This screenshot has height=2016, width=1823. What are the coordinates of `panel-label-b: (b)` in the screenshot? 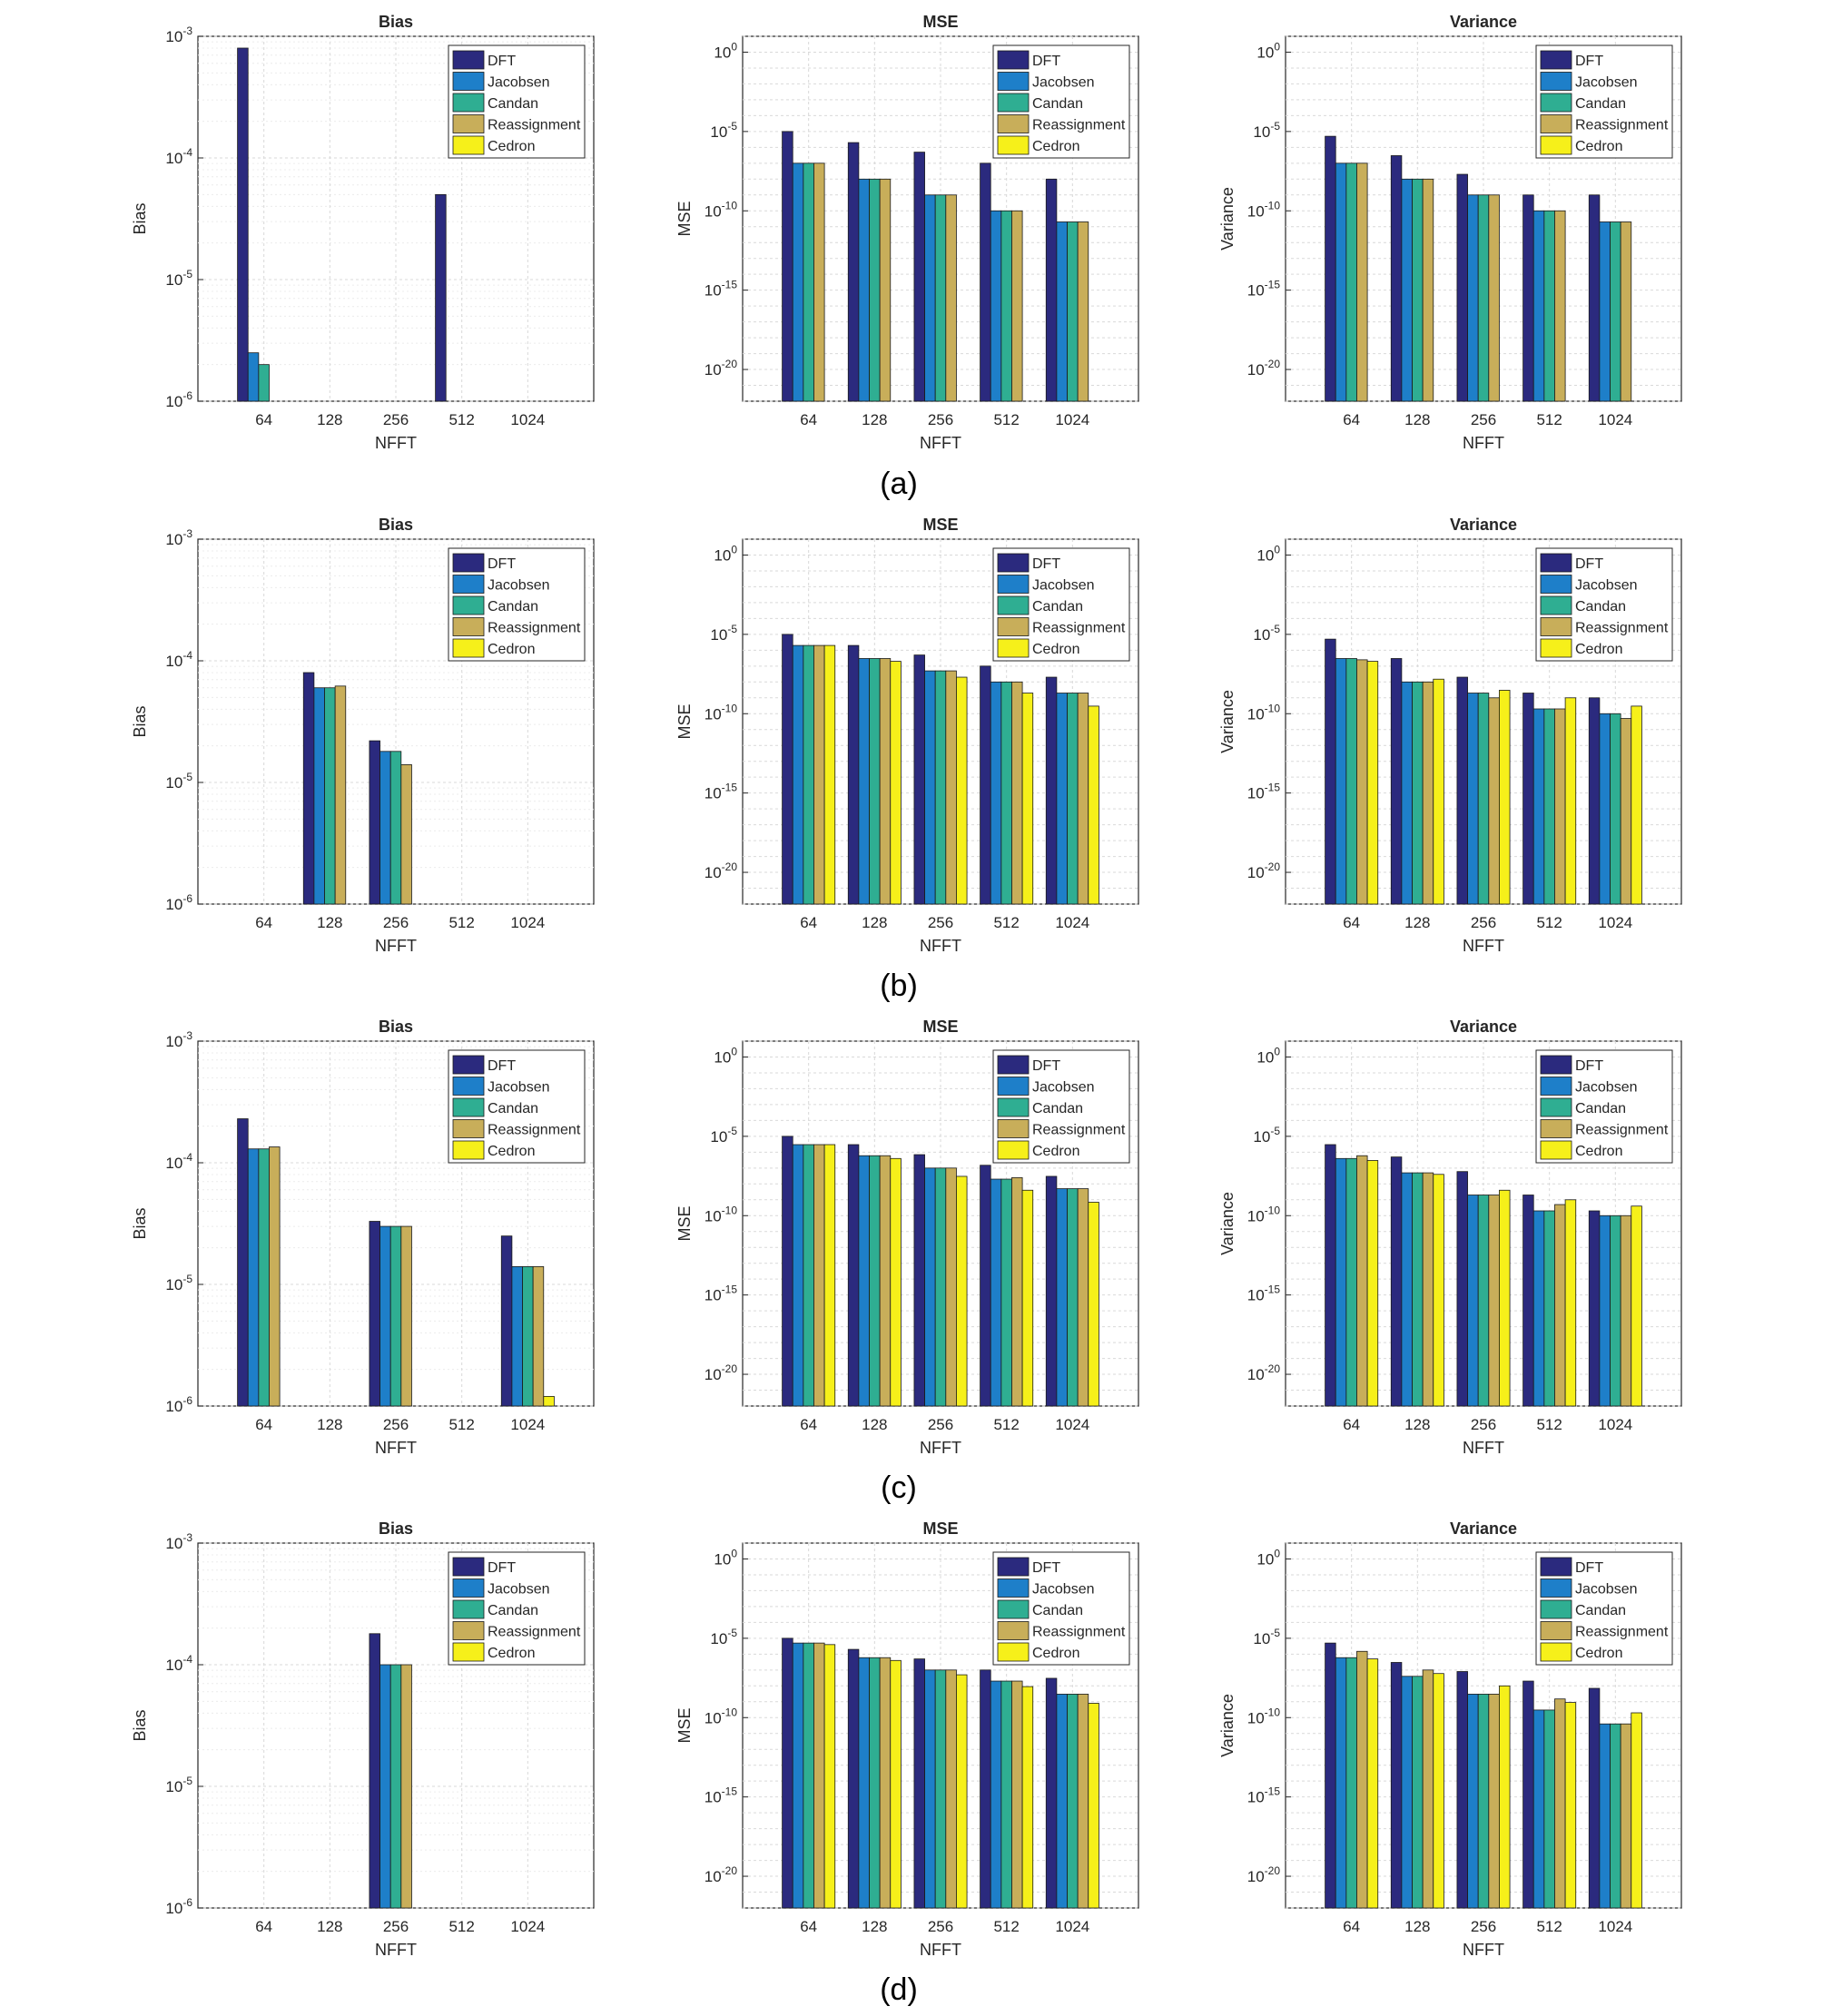 It's located at (899, 986).